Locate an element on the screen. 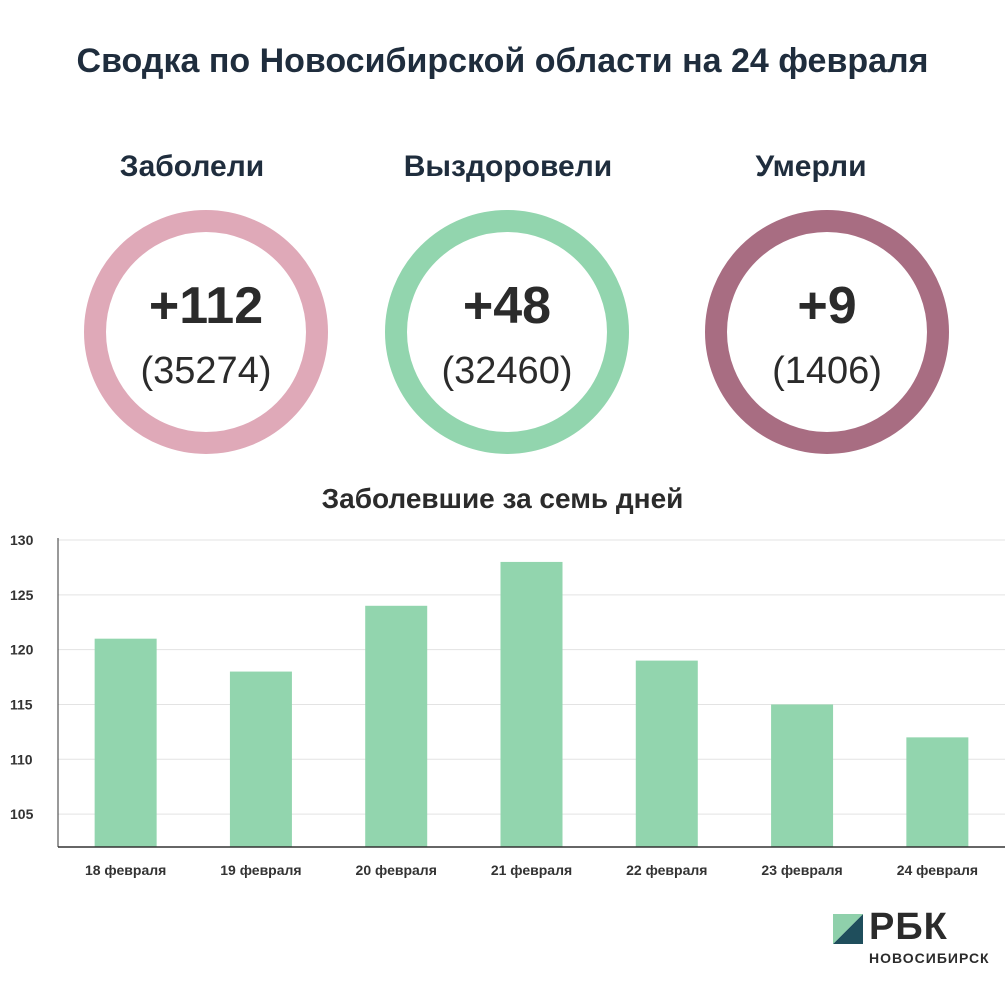  x-tick-label: 21 февраля is located at coordinates (531, 870).